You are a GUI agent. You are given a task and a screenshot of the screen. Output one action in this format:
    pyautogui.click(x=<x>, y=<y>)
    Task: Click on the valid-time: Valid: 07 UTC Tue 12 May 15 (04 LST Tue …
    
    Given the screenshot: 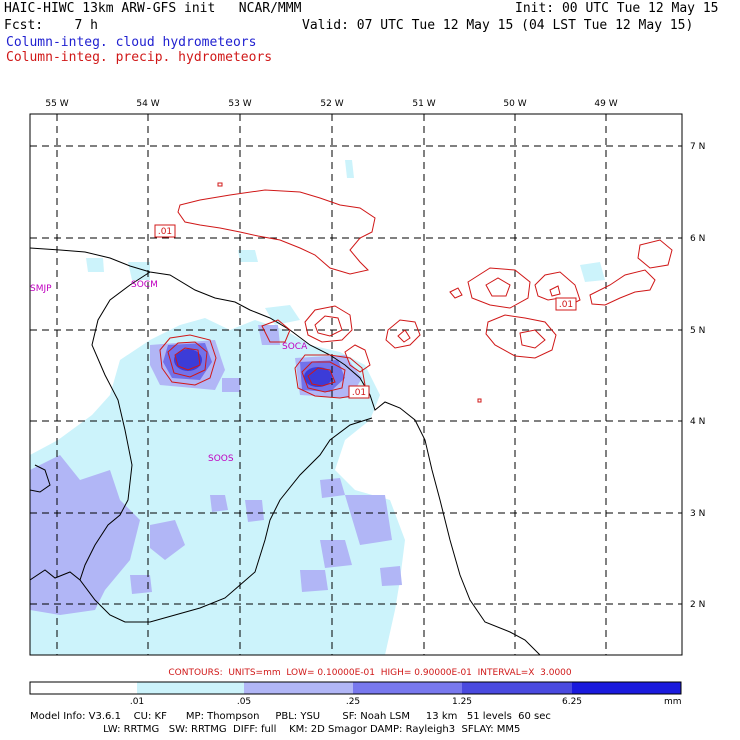 What is the action you would take?
    pyautogui.click(x=498, y=25)
    